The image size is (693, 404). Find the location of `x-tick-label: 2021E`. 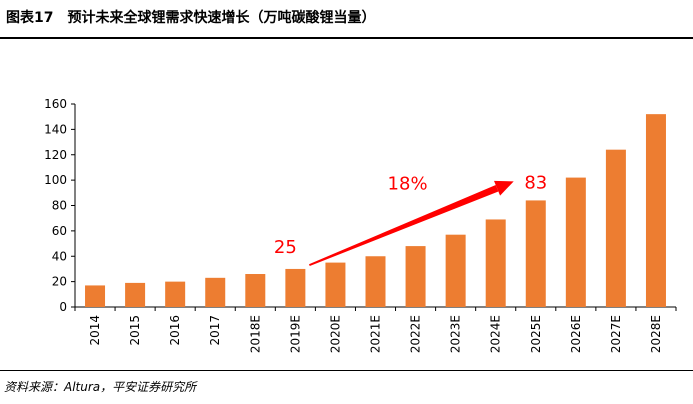

x-tick-label: 2021E is located at coordinates (376, 334).